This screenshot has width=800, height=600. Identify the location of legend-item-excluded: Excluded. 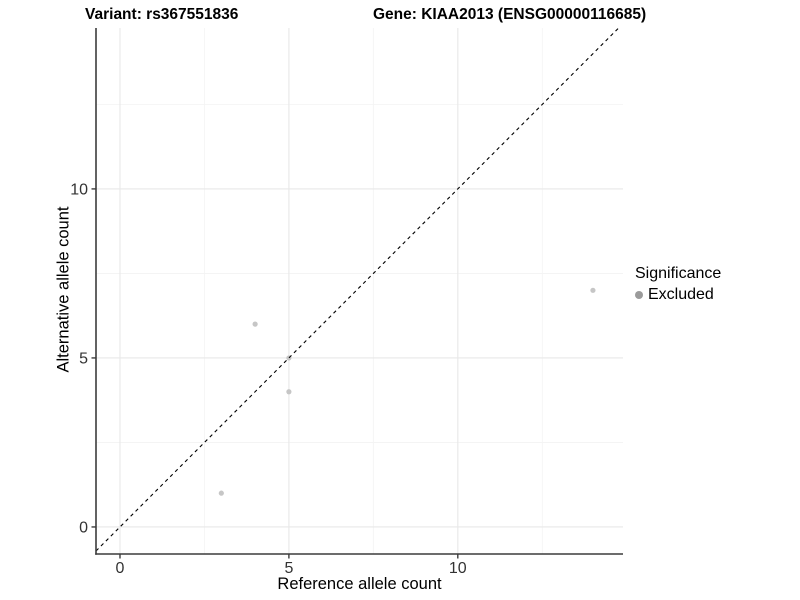
(678, 295).